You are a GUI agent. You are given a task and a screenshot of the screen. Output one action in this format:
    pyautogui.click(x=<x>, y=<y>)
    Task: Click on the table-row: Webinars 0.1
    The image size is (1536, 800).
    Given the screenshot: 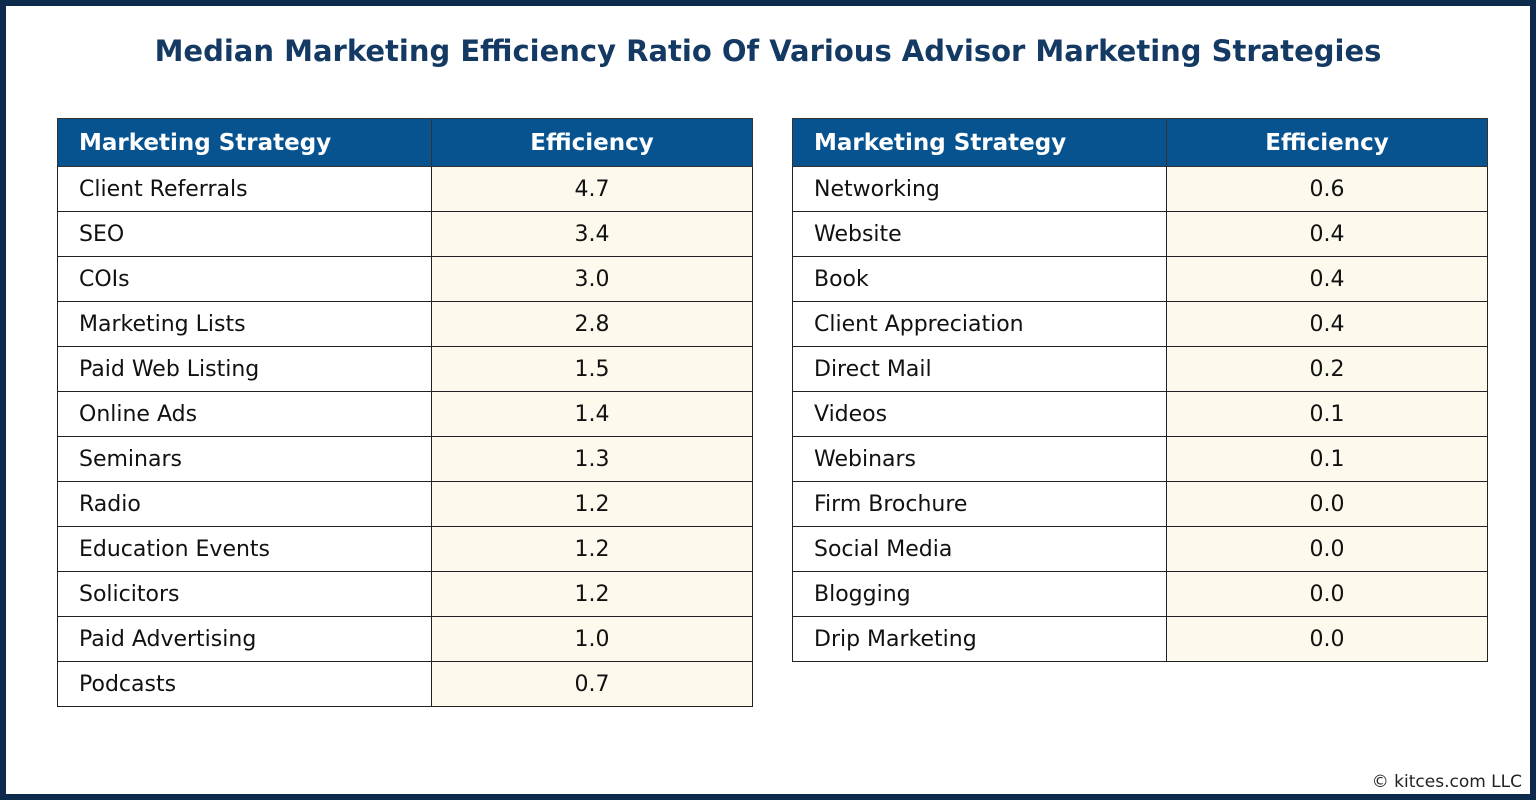 What is the action you would take?
    pyautogui.click(x=1140, y=459)
    